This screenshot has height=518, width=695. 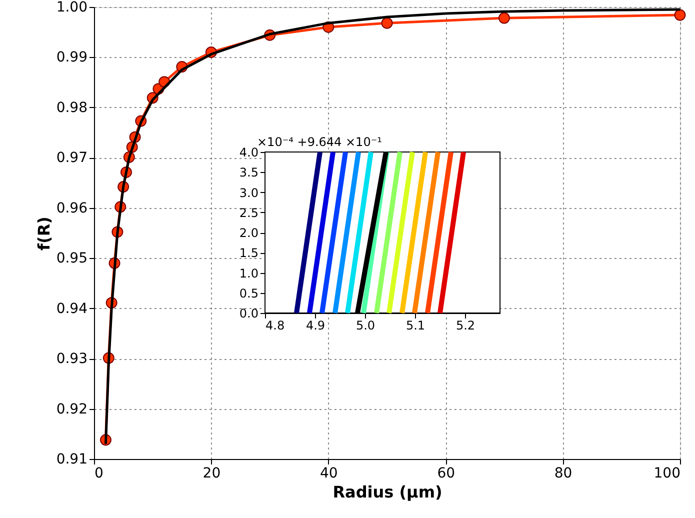 What do you see at coordinates (248, 193) in the screenshot?
I see `y-tick-label: 3.0` at bounding box center [248, 193].